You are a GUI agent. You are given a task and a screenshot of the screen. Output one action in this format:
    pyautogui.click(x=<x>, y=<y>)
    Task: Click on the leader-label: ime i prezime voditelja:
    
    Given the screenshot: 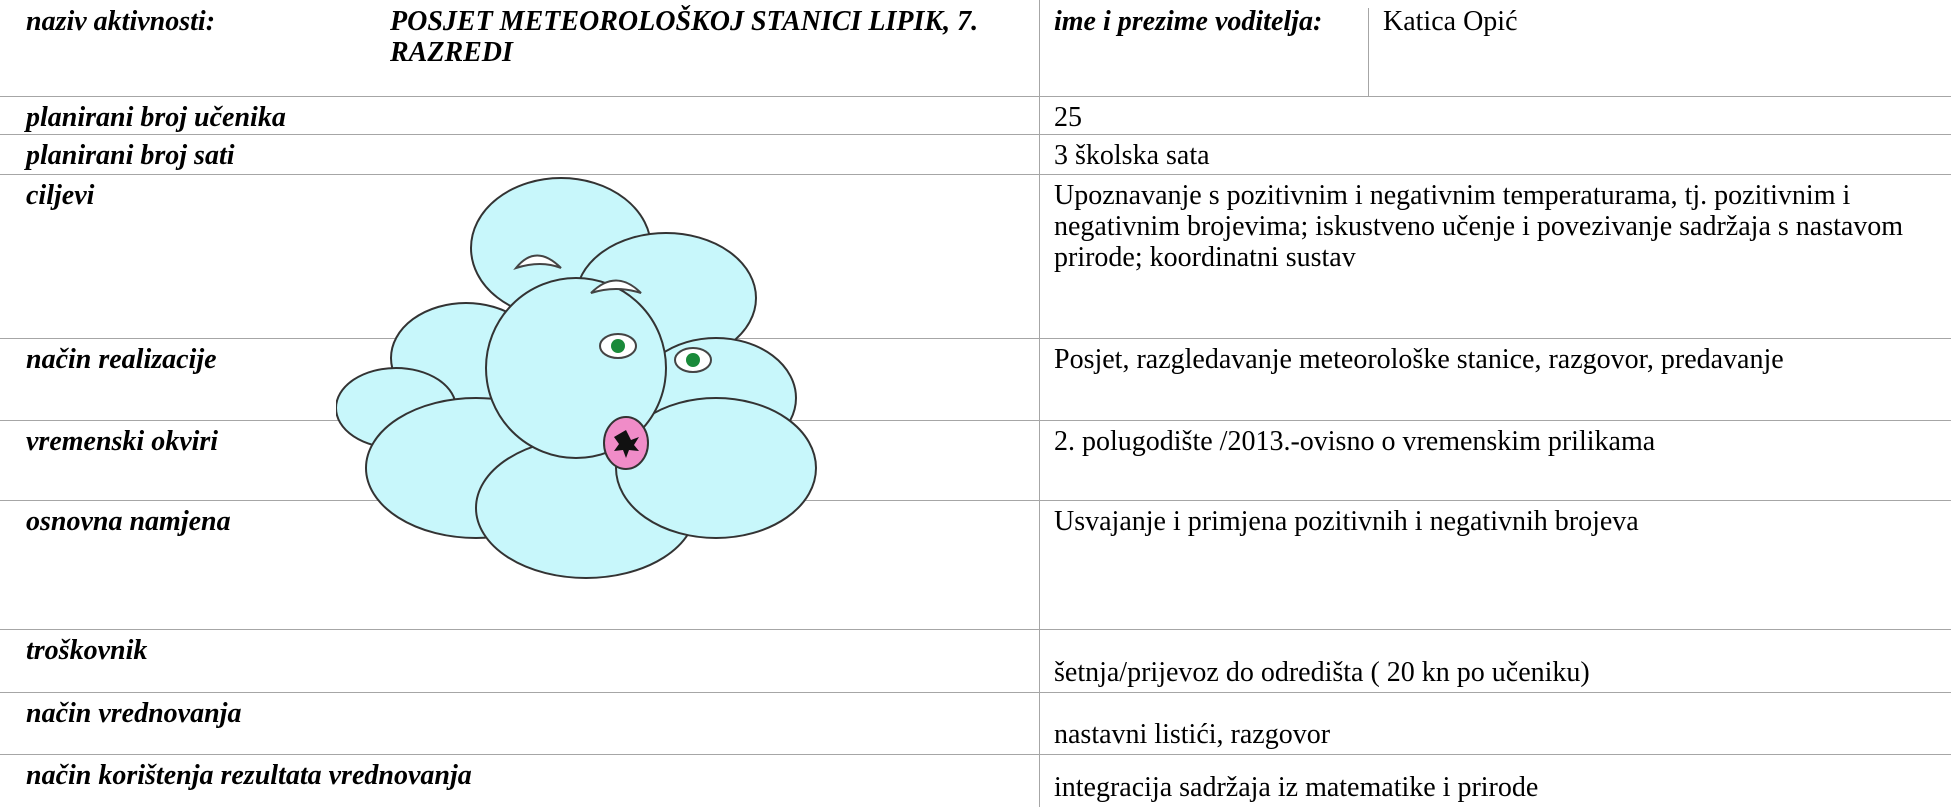 What is the action you would take?
    pyautogui.click(x=1188, y=21)
    